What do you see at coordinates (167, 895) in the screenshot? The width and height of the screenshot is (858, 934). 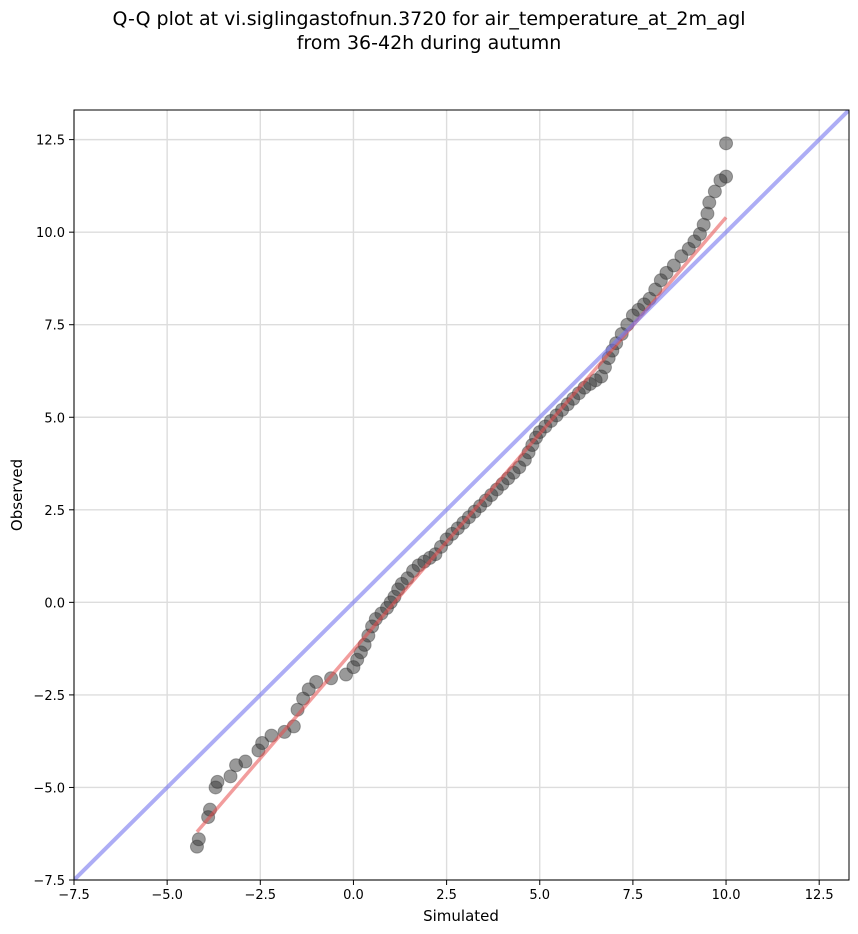 I see `x-tick-label-1: −5.0` at bounding box center [167, 895].